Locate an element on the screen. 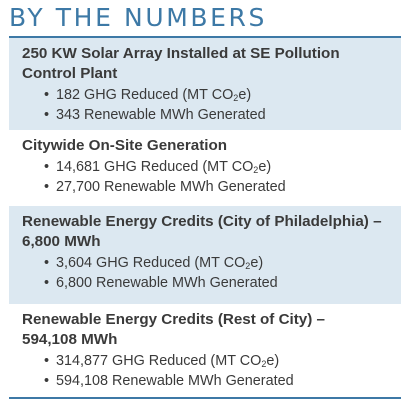 The width and height of the screenshot is (410, 404). list-item: • 594,108 Renewable MWh Generated is located at coordinates (222, 381).